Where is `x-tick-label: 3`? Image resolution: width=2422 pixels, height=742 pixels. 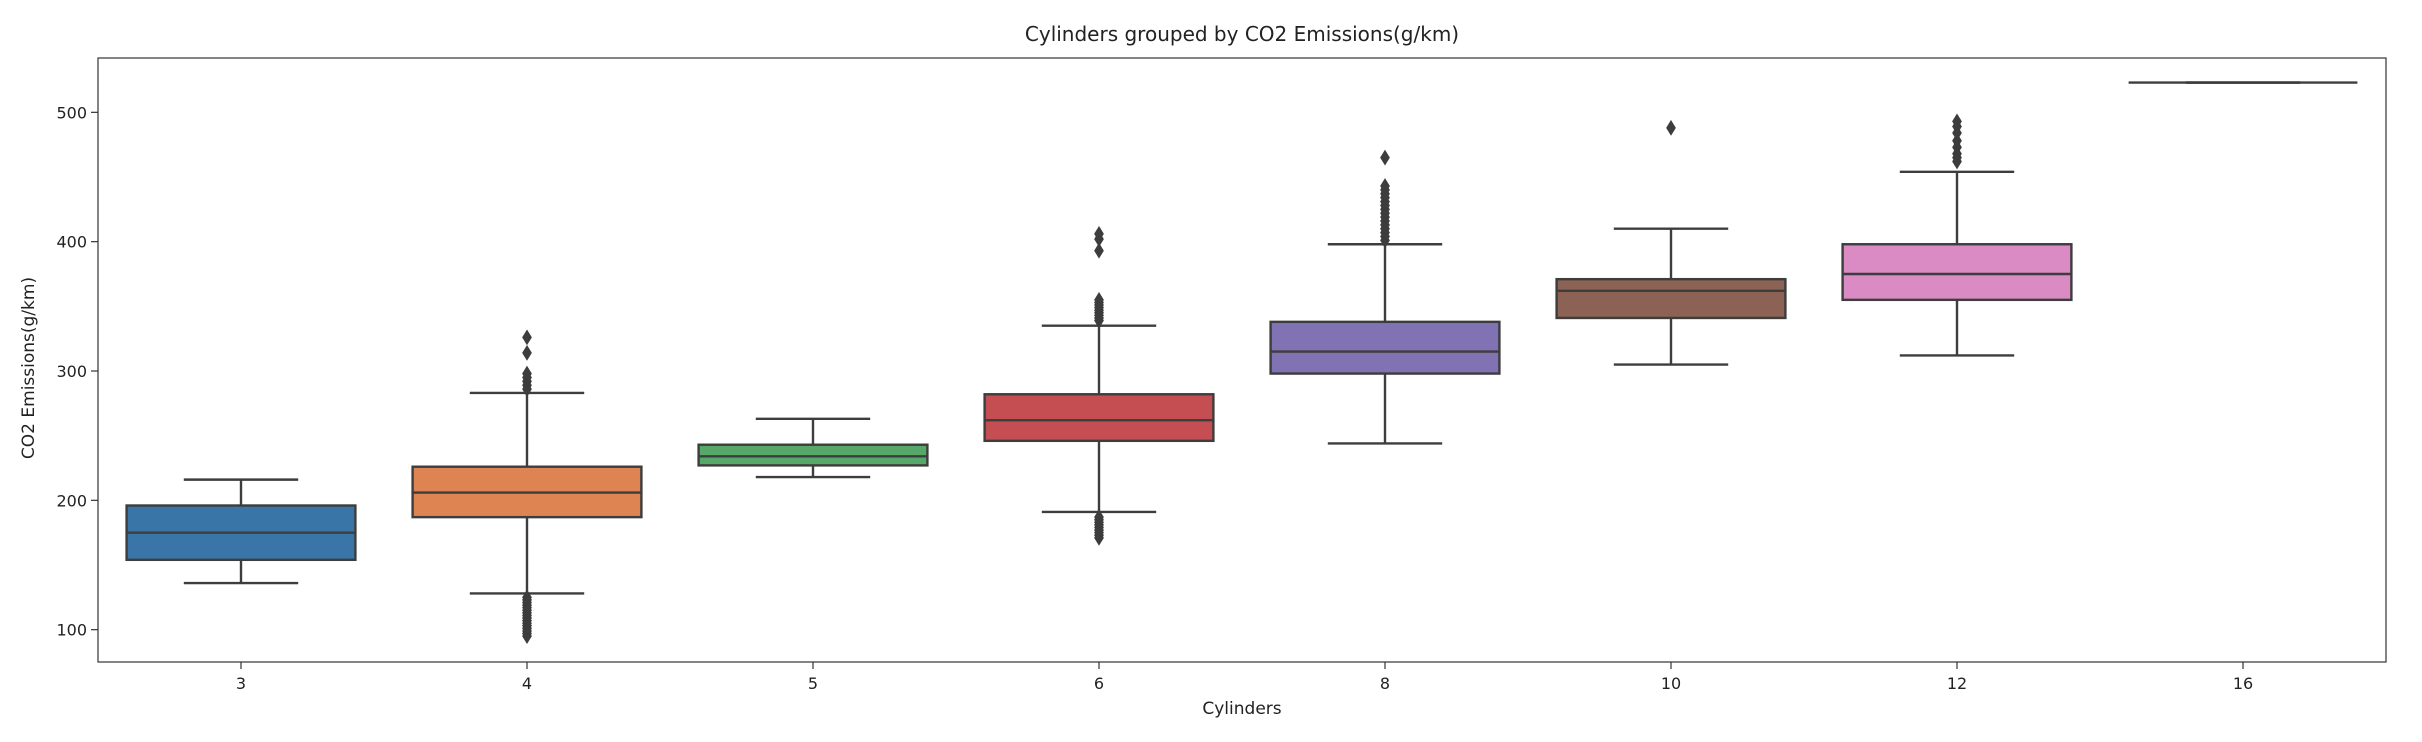 x-tick-label: 3 is located at coordinates (241, 683).